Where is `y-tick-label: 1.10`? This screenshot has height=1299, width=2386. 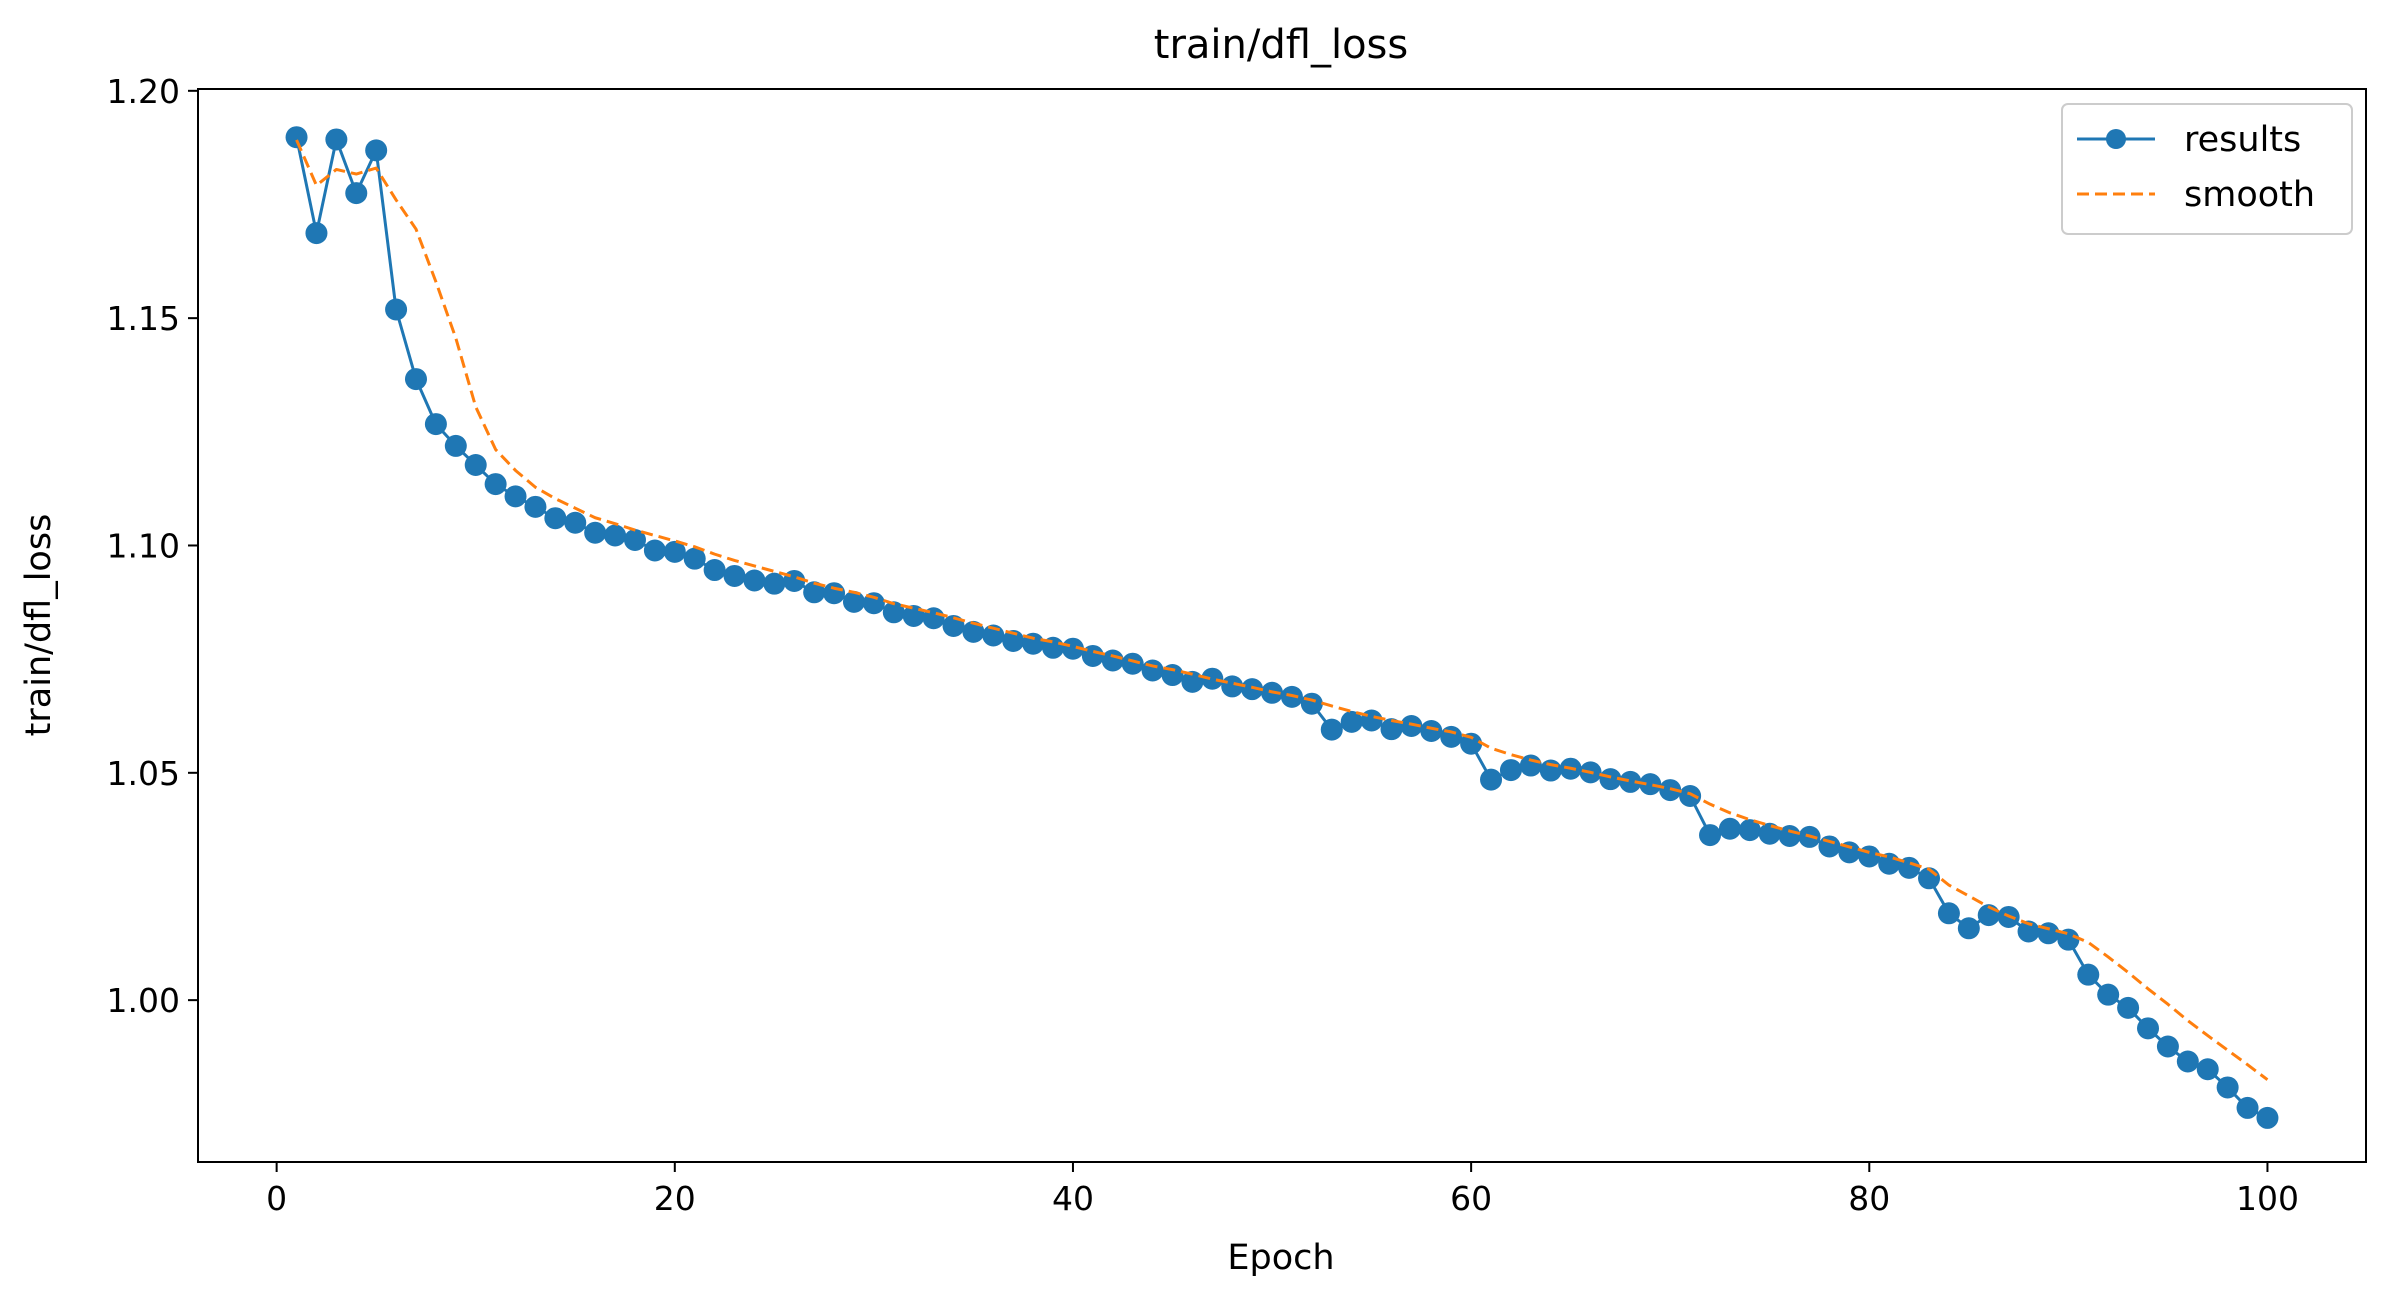 y-tick-label: 1.10 is located at coordinates (143, 545).